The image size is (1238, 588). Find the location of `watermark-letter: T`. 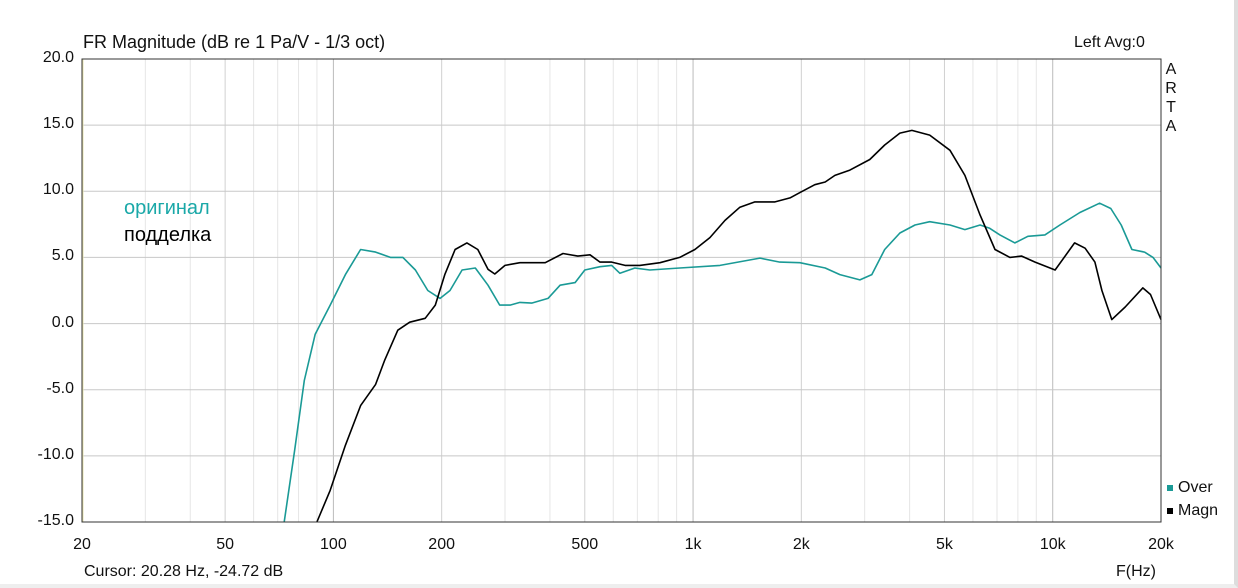

watermark-letter: T is located at coordinates (1171, 107).